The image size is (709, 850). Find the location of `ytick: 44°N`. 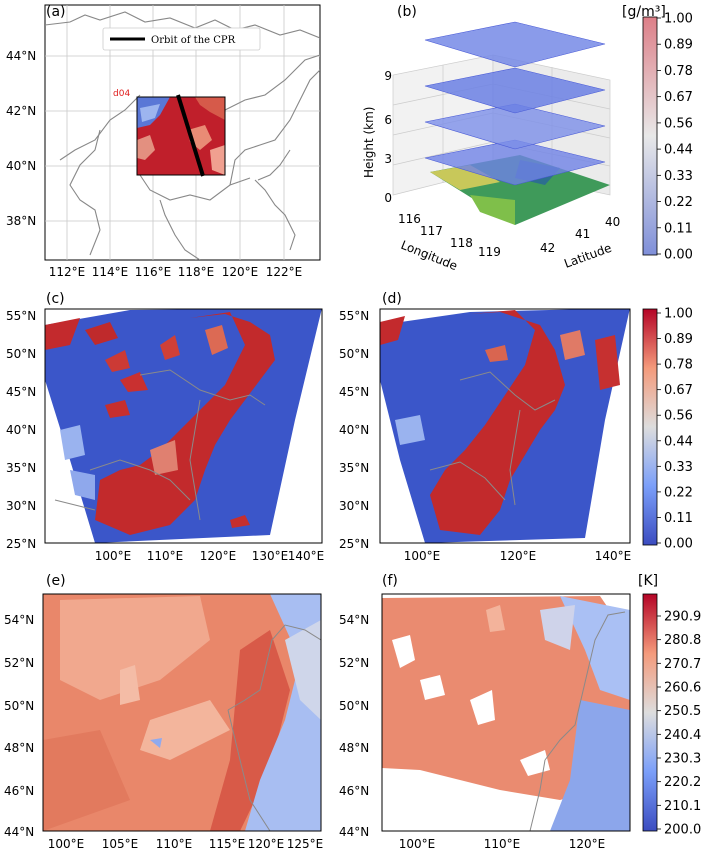

ytick: 44°N is located at coordinates (21, 56).